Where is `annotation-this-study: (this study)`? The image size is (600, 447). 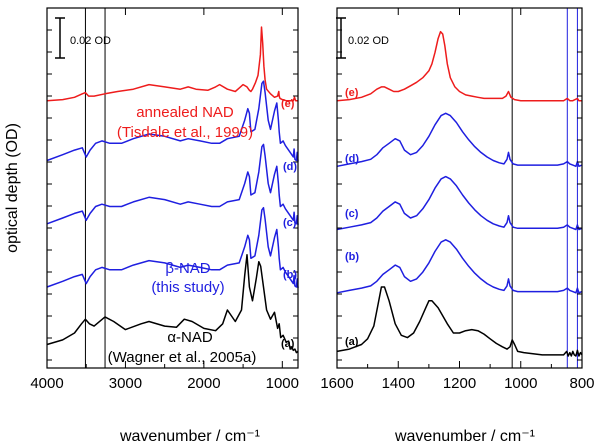
annotation-this-study: (this study) is located at coordinates (187, 287).